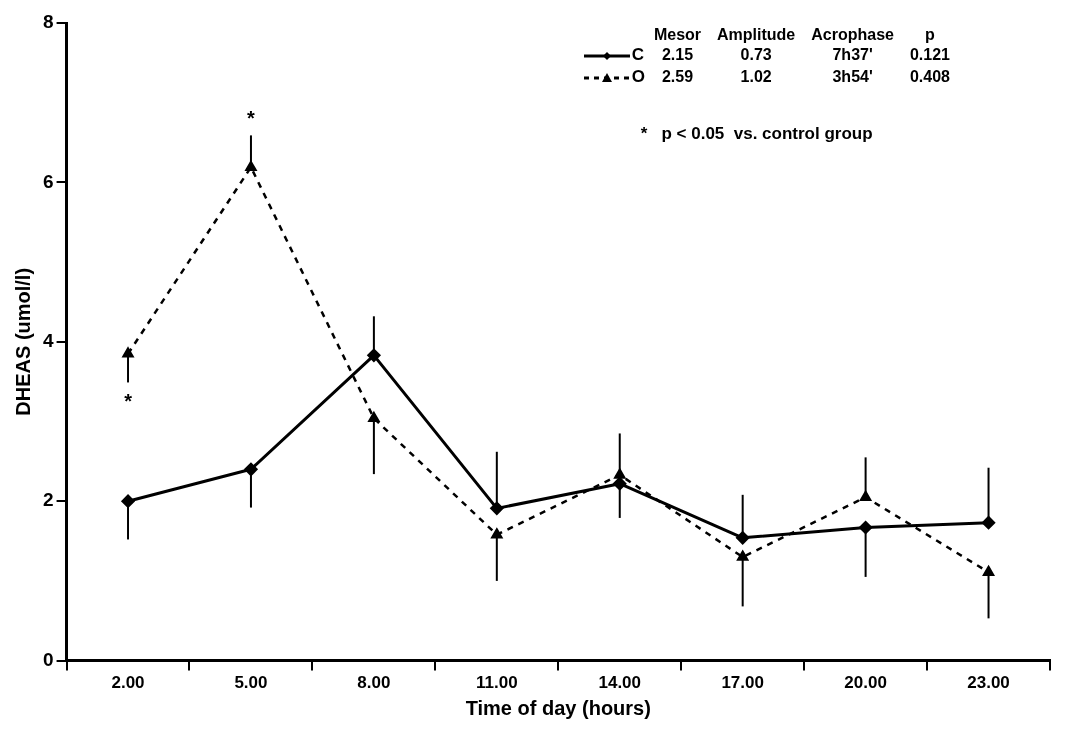 Image resolution: width=1066 pixels, height=729 pixels. I want to click on x-axis-title: Time of day (hours), so click(558, 707).